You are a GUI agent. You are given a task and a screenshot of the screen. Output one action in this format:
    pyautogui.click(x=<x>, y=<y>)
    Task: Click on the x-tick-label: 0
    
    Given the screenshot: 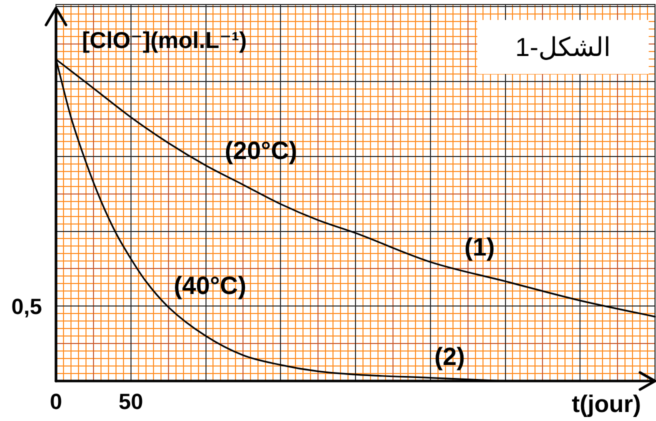 What is the action you would take?
    pyautogui.click(x=56, y=401)
    